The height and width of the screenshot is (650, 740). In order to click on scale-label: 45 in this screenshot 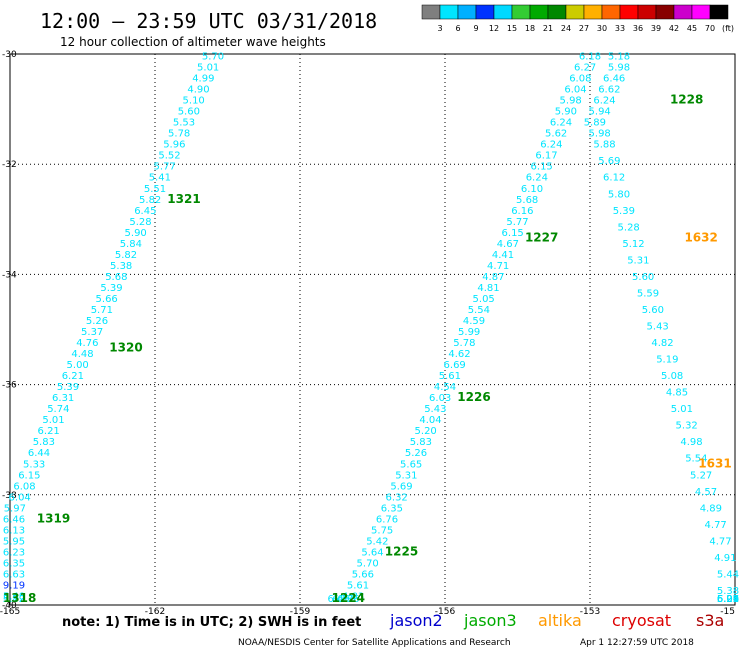, I will do `click(692, 28)`.